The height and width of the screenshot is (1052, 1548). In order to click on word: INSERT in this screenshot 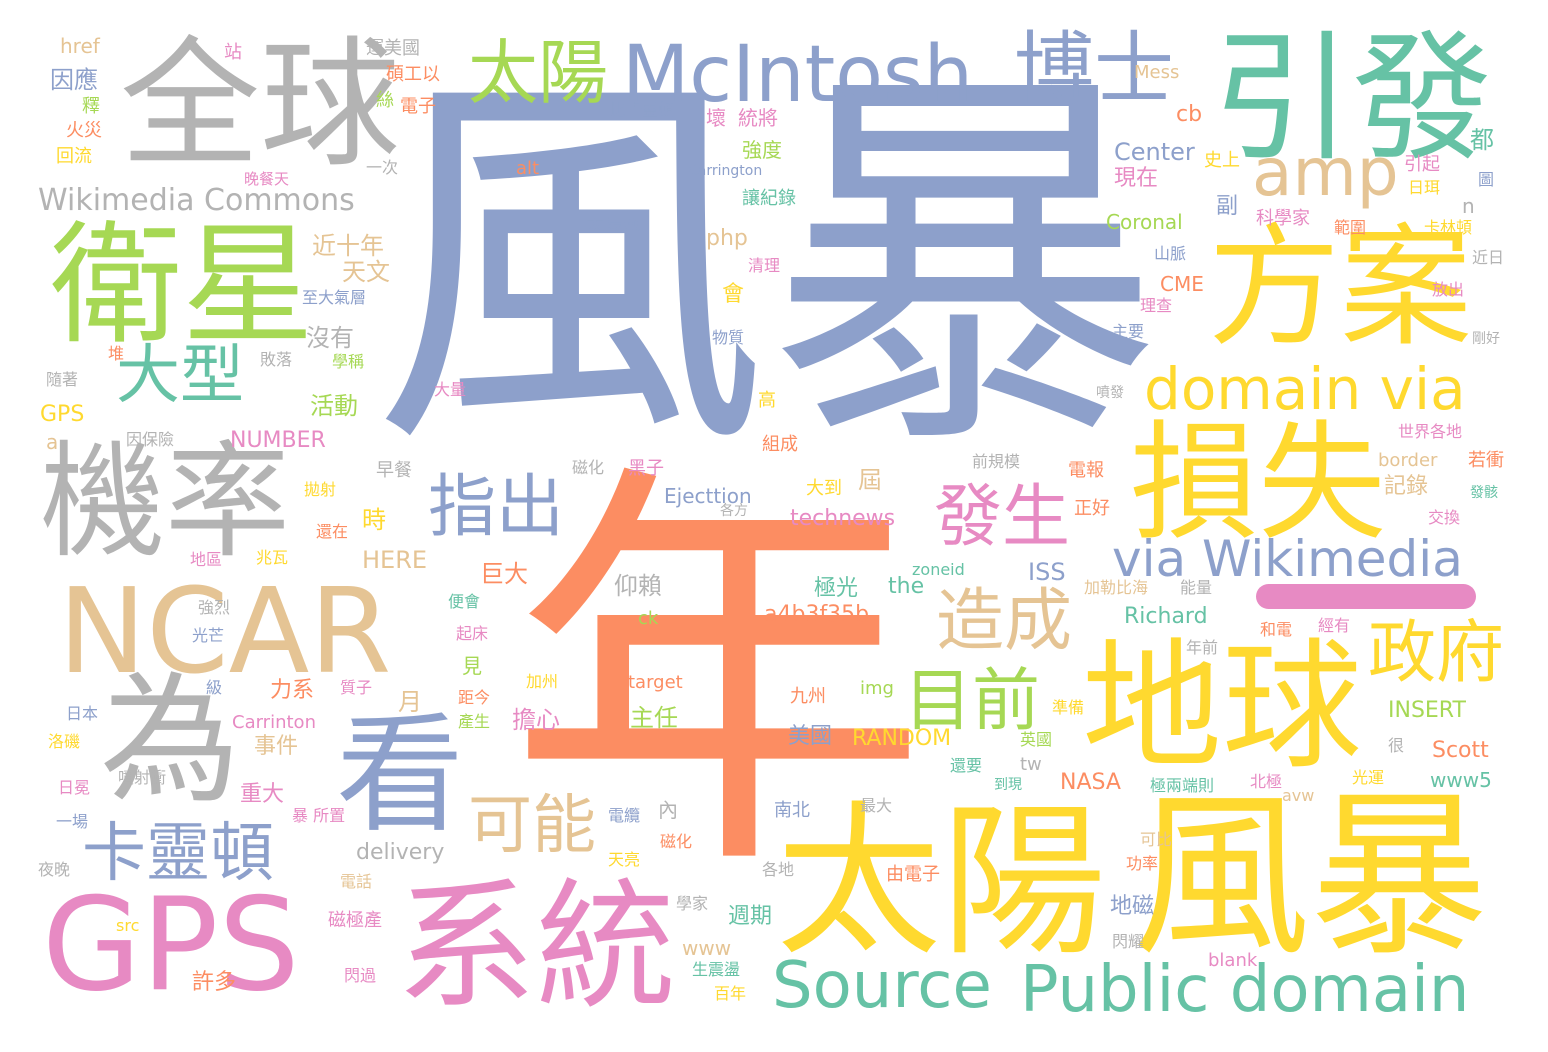, I will do `click(1427, 710)`.